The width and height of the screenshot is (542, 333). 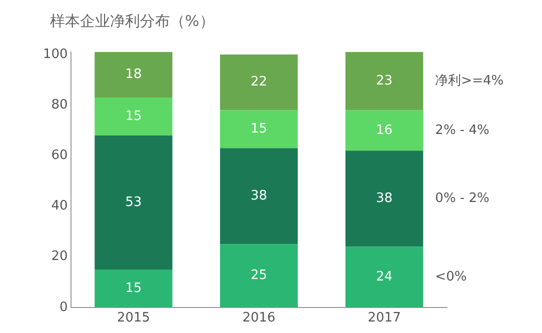 I want to click on y-tick-label: 100, so click(x=55, y=54).